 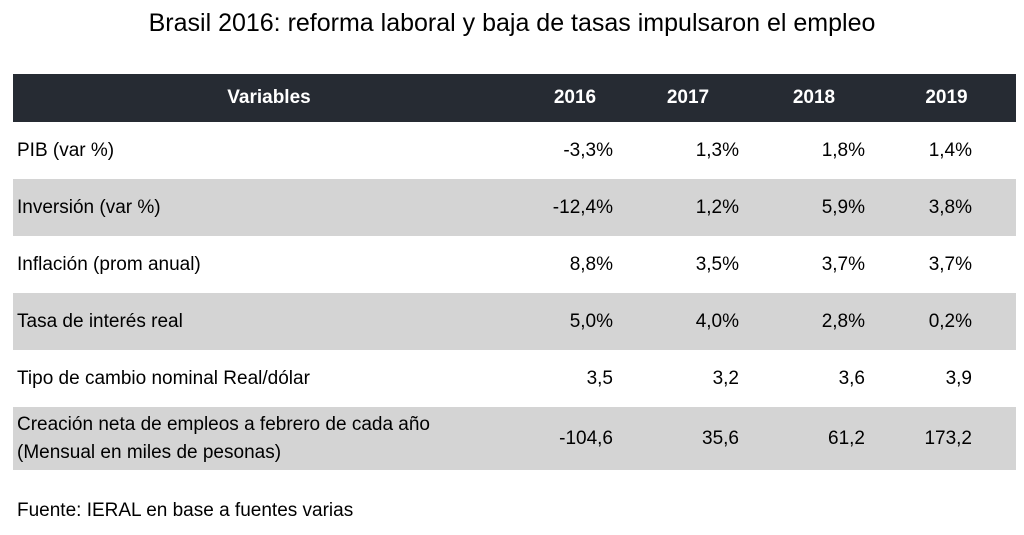 What do you see at coordinates (950, 150) in the screenshot?
I see `cell-value: 1,4%` at bounding box center [950, 150].